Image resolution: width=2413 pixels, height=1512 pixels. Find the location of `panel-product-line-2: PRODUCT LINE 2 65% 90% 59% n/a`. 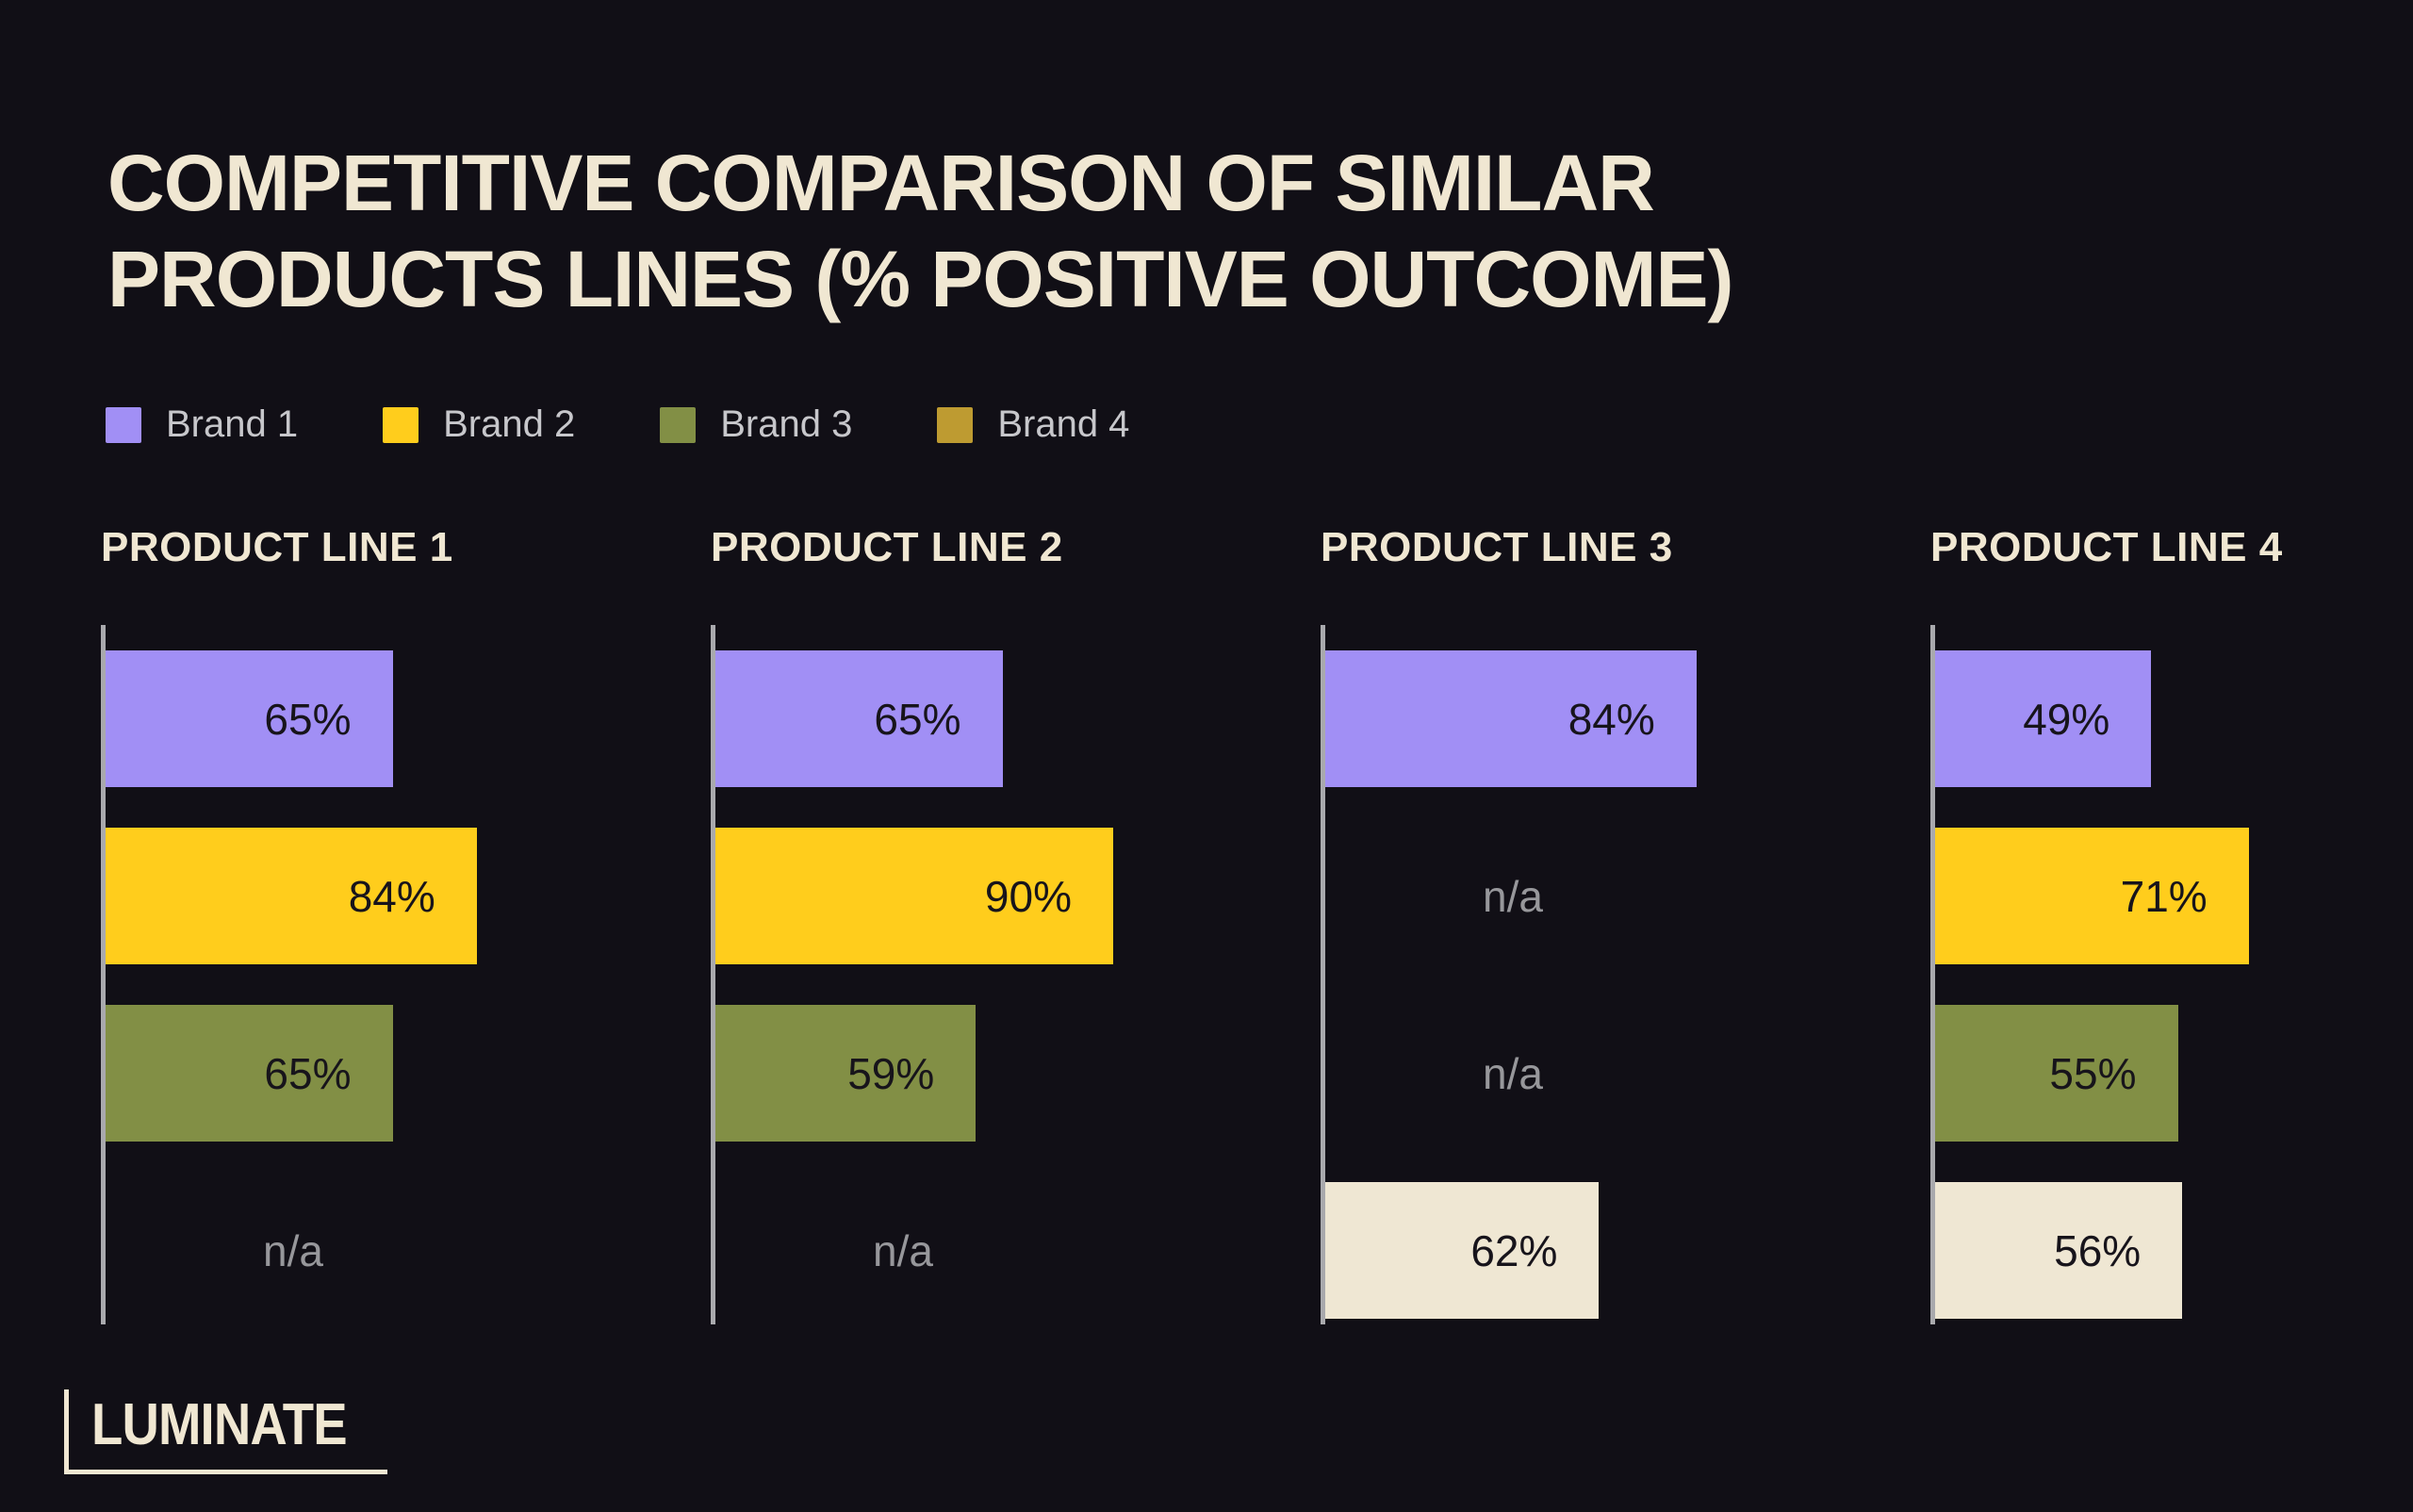

panel-product-line-2: PRODUCT LINE 2 65% 90% 59% n/a is located at coordinates (975, 924).